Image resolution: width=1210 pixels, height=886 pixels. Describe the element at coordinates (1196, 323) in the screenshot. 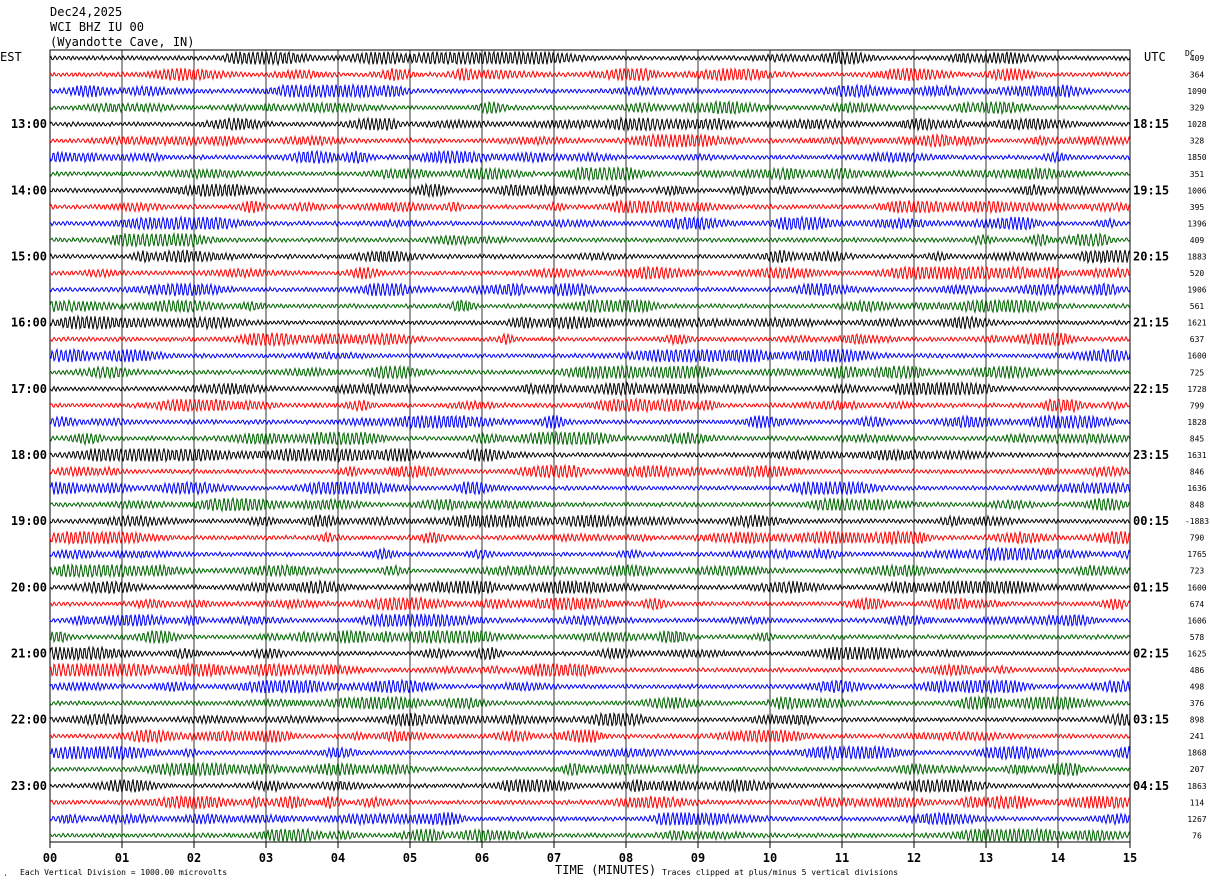

I see `dc-offset-label: 1621` at that location.